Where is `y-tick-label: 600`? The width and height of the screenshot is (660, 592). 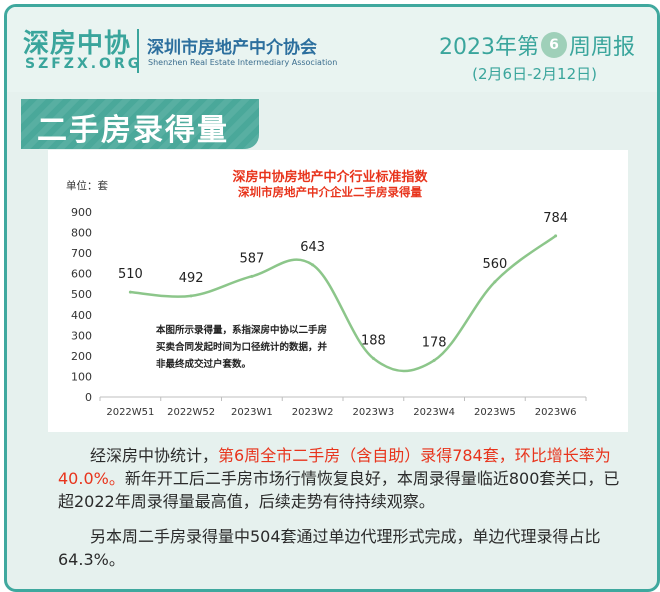
y-tick-label: 600 is located at coordinates (81, 274).